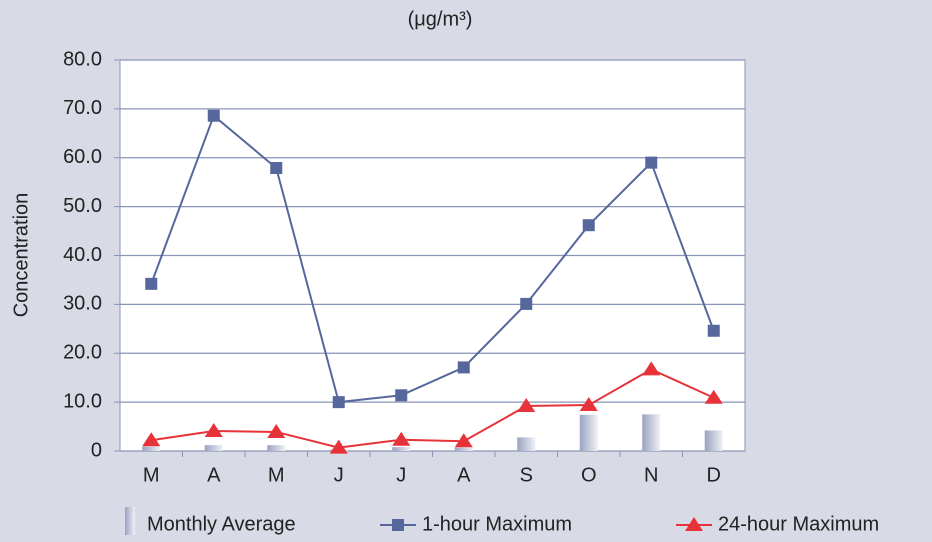 The image size is (932, 542). What do you see at coordinates (82, 353) in the screenshot?
I see `y-tick-label: 20.0` at bounding box center [82, 353].